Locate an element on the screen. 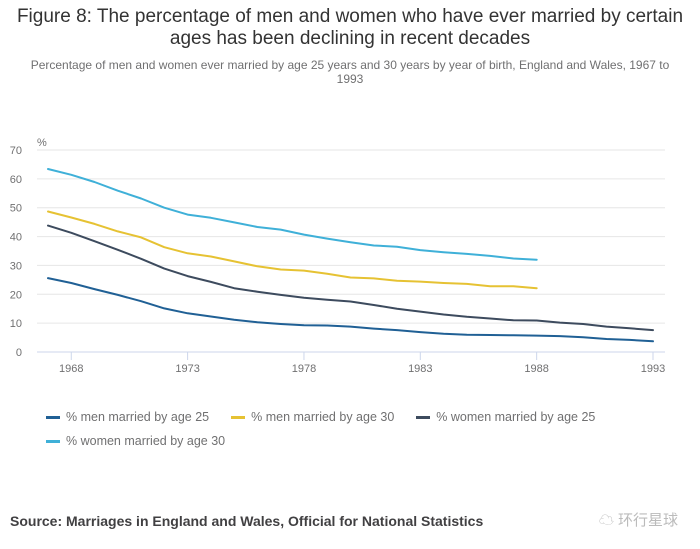  y-tick-label: 60 is located at coordinates (16, 180).